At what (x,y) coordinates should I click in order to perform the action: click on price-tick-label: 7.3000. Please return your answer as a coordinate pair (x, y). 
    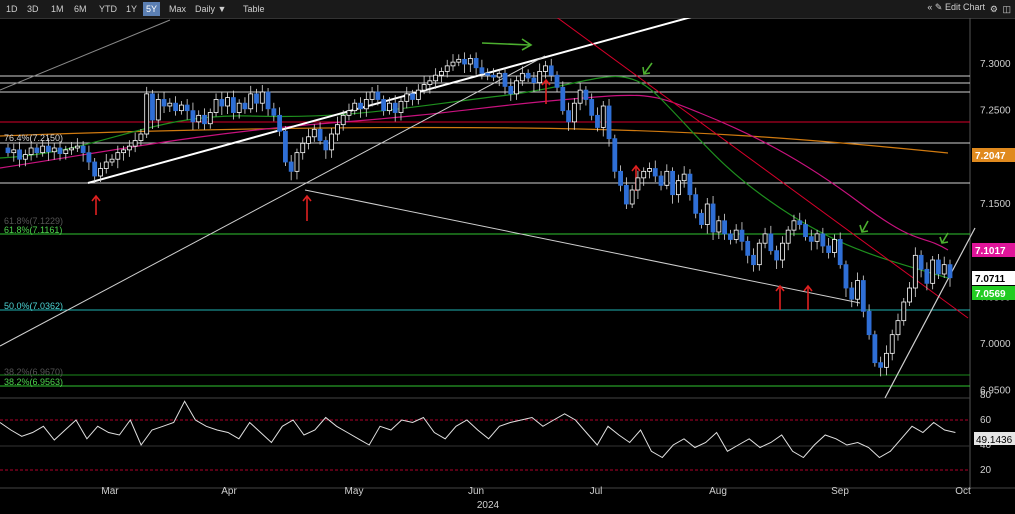
    Looking at the image, I should click on (995, 64).